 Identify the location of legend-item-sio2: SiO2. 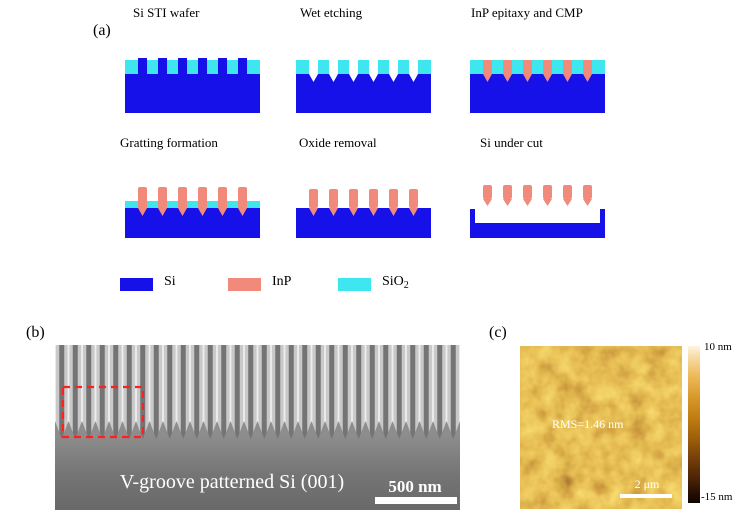
(373, 283).